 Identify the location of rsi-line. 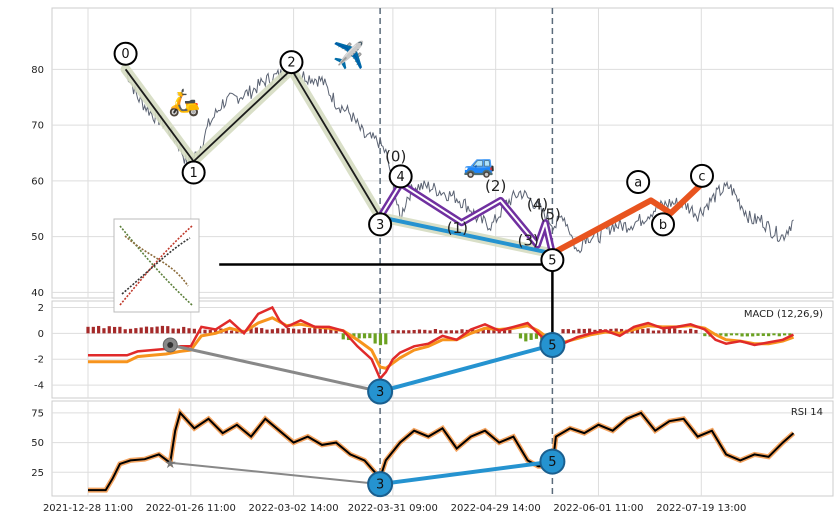
(441, 451).